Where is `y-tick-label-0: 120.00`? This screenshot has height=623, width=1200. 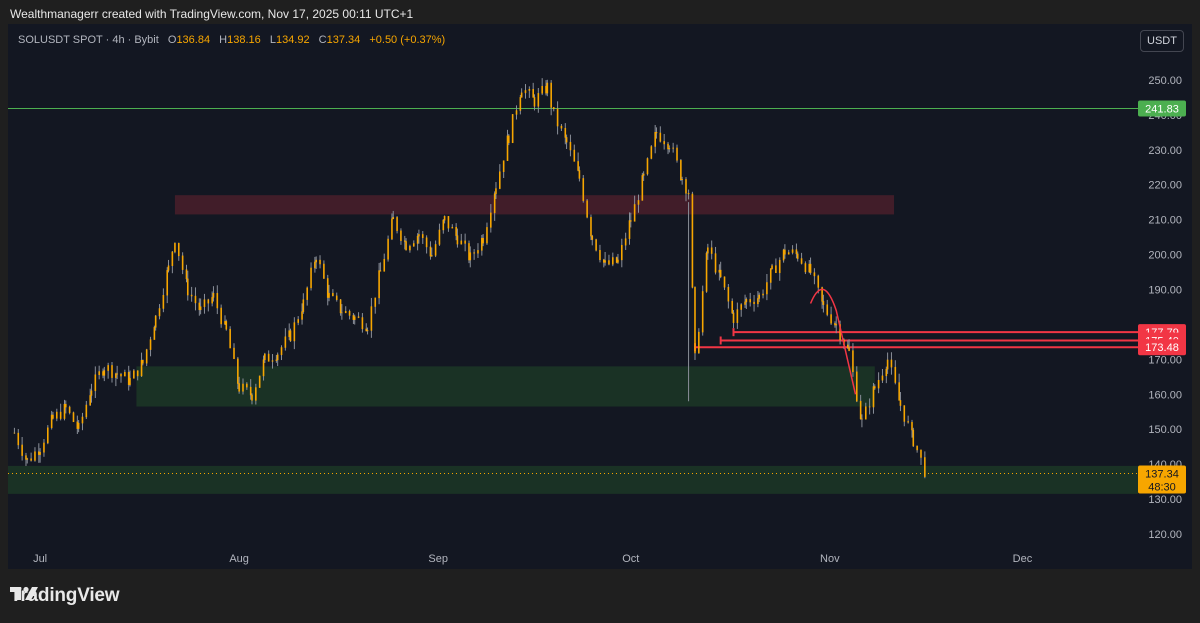 y-tick-label-0: 120.00 is located at coordinates (1165, 535).